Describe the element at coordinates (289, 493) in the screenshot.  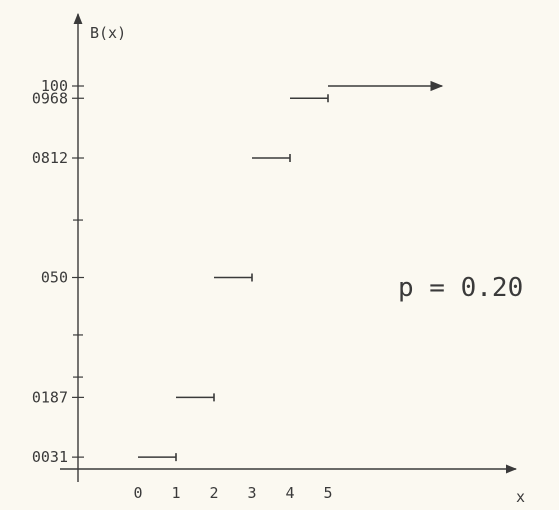
I see `x-tick-label: 4` at that location.